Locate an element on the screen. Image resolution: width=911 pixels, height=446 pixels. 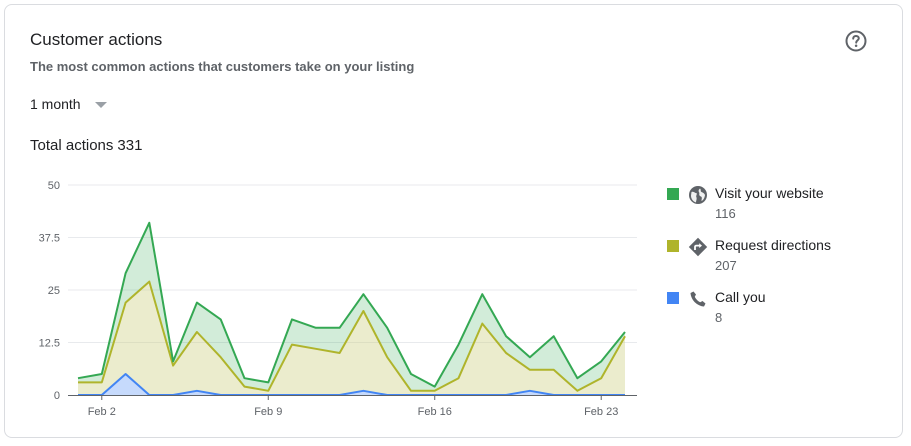
y-tick-label: 0 is located at coordinates (57, 396).